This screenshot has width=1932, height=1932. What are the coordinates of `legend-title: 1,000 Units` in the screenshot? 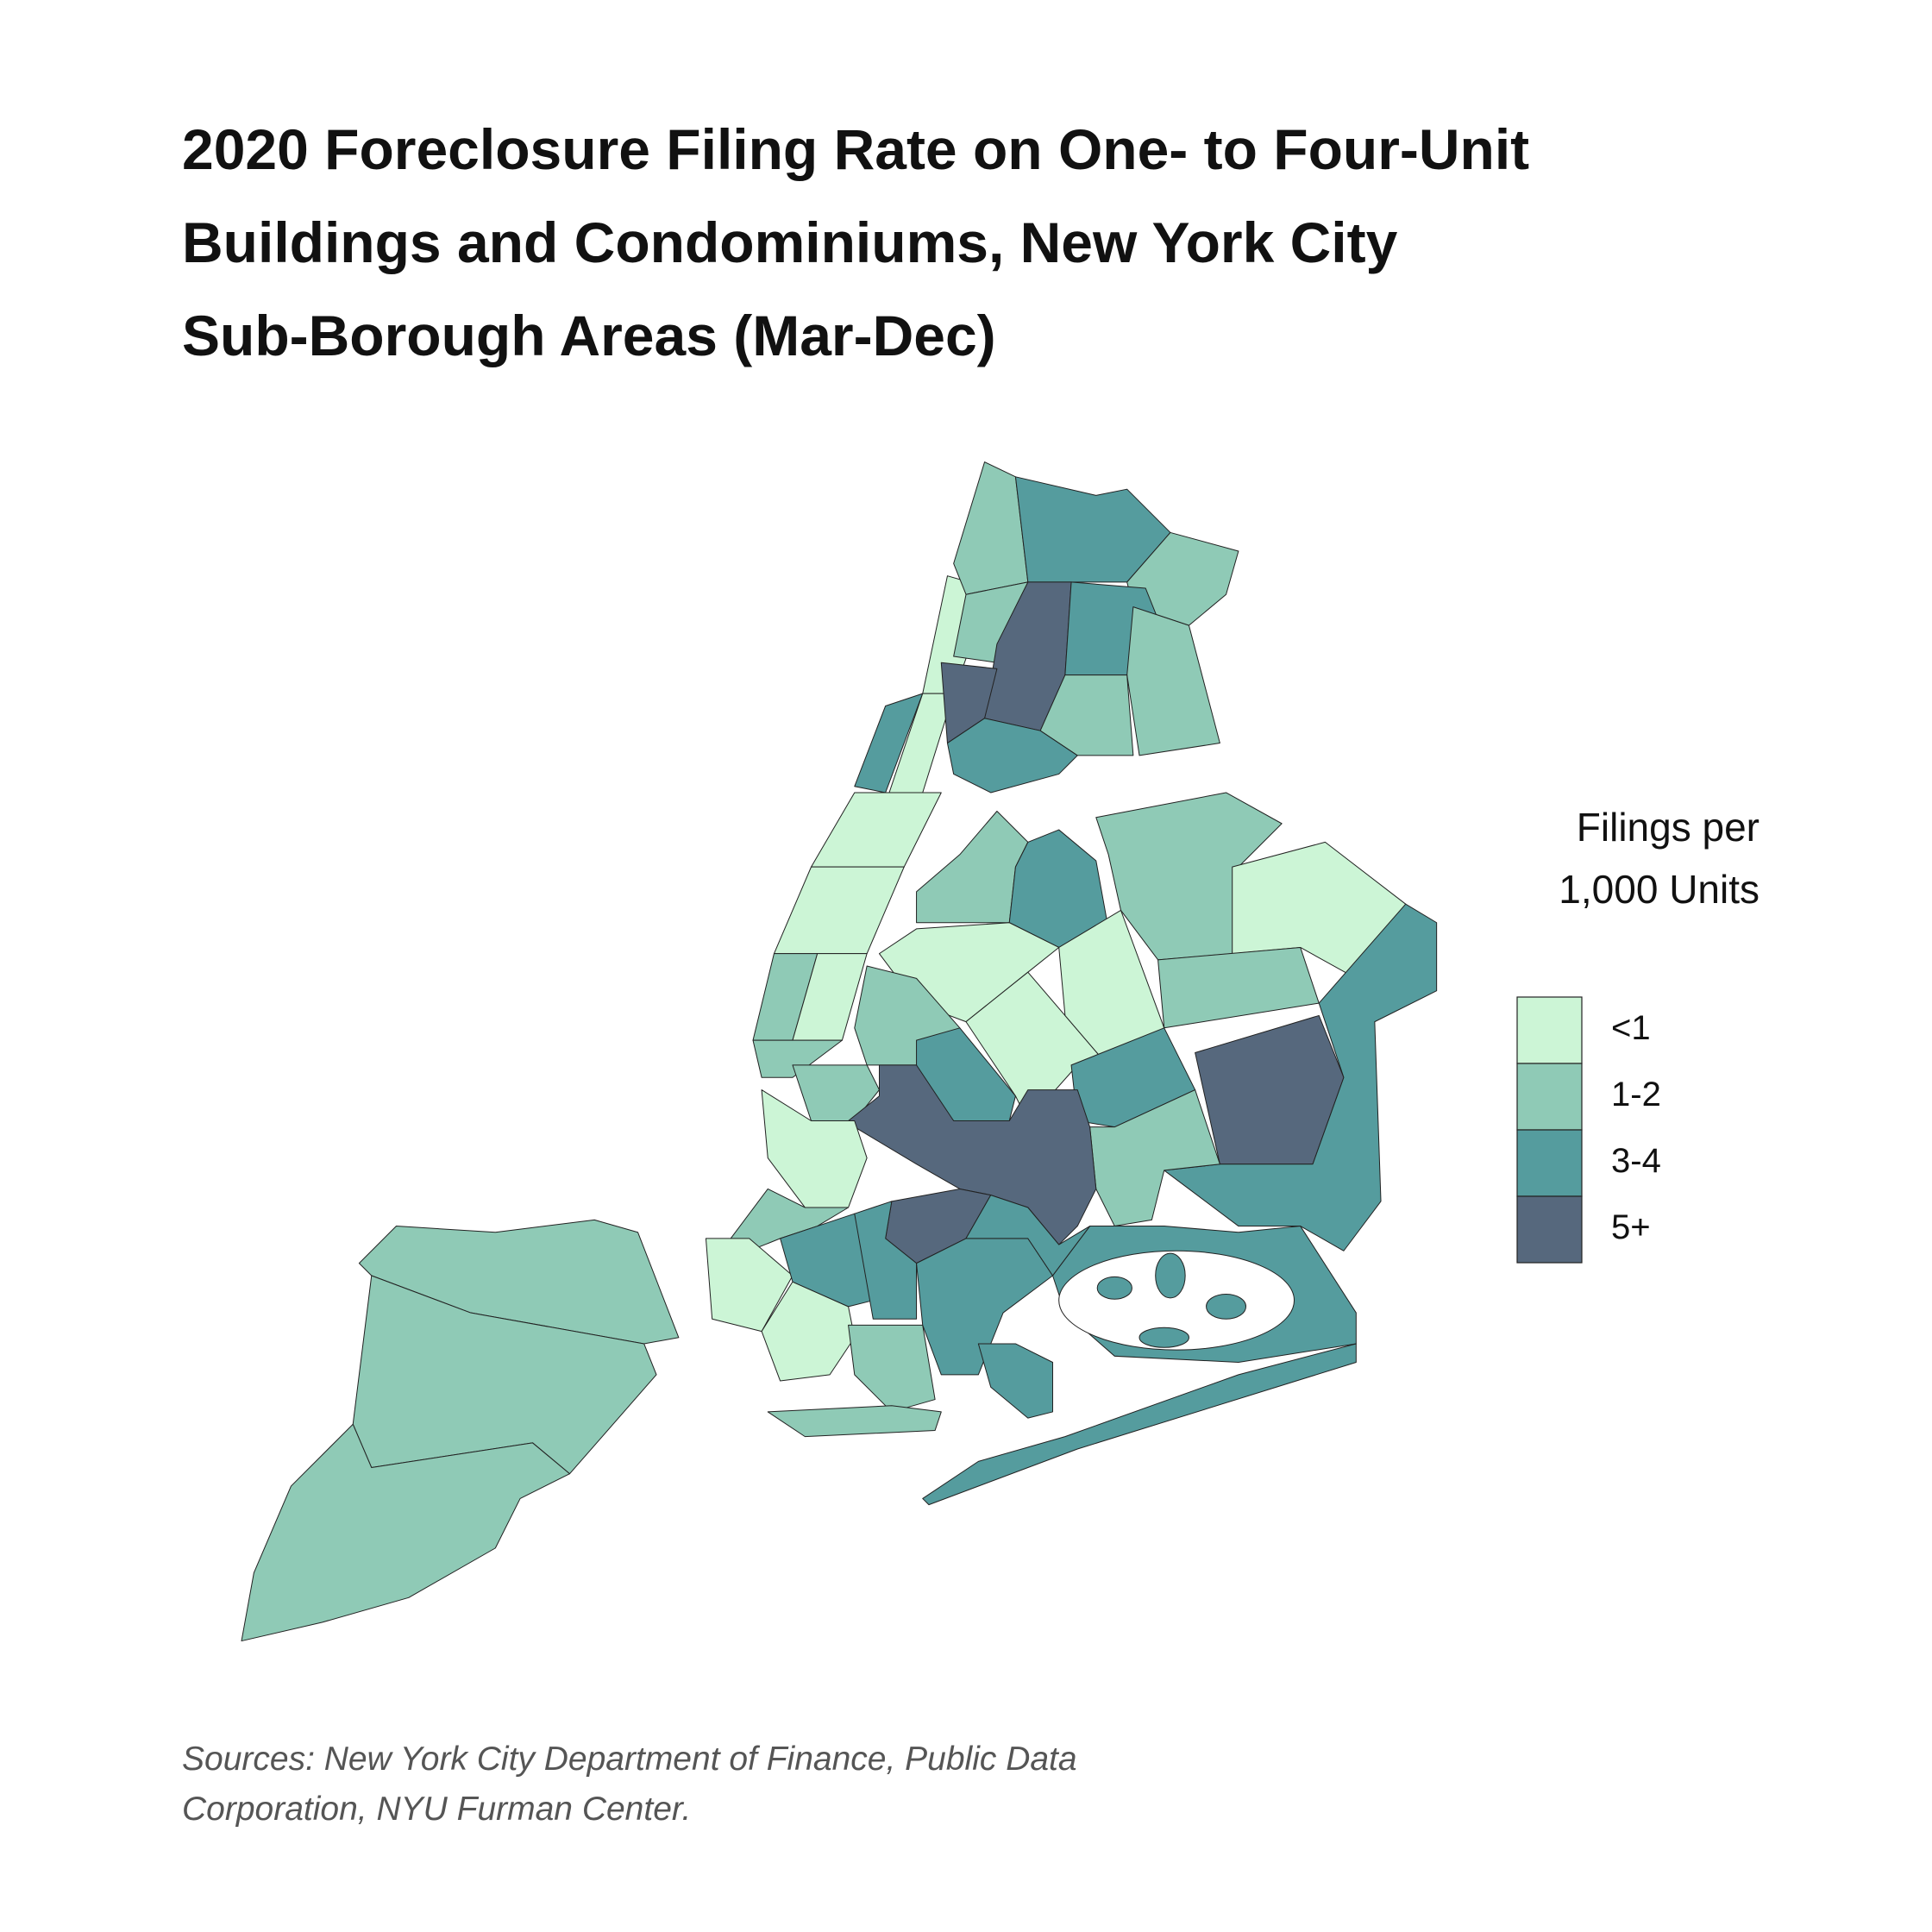 It's located at (1659, 890).